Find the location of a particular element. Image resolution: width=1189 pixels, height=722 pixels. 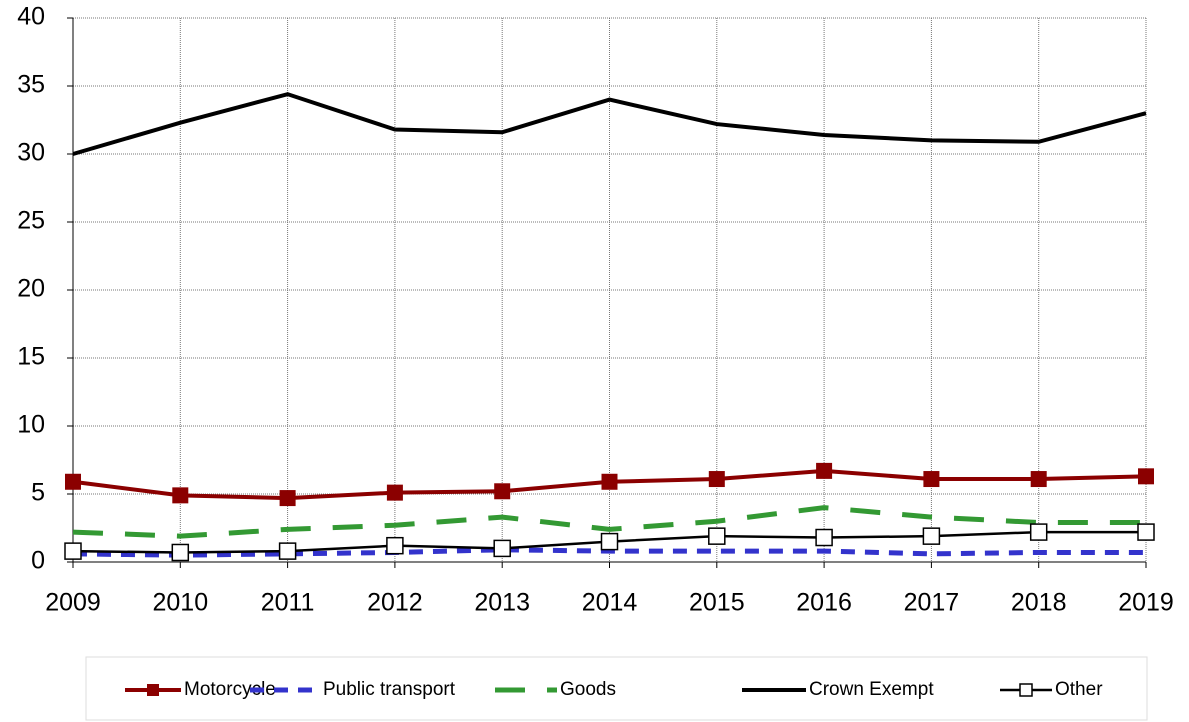

legend-label: Crown Exempt is located at coordinates (871, 689).